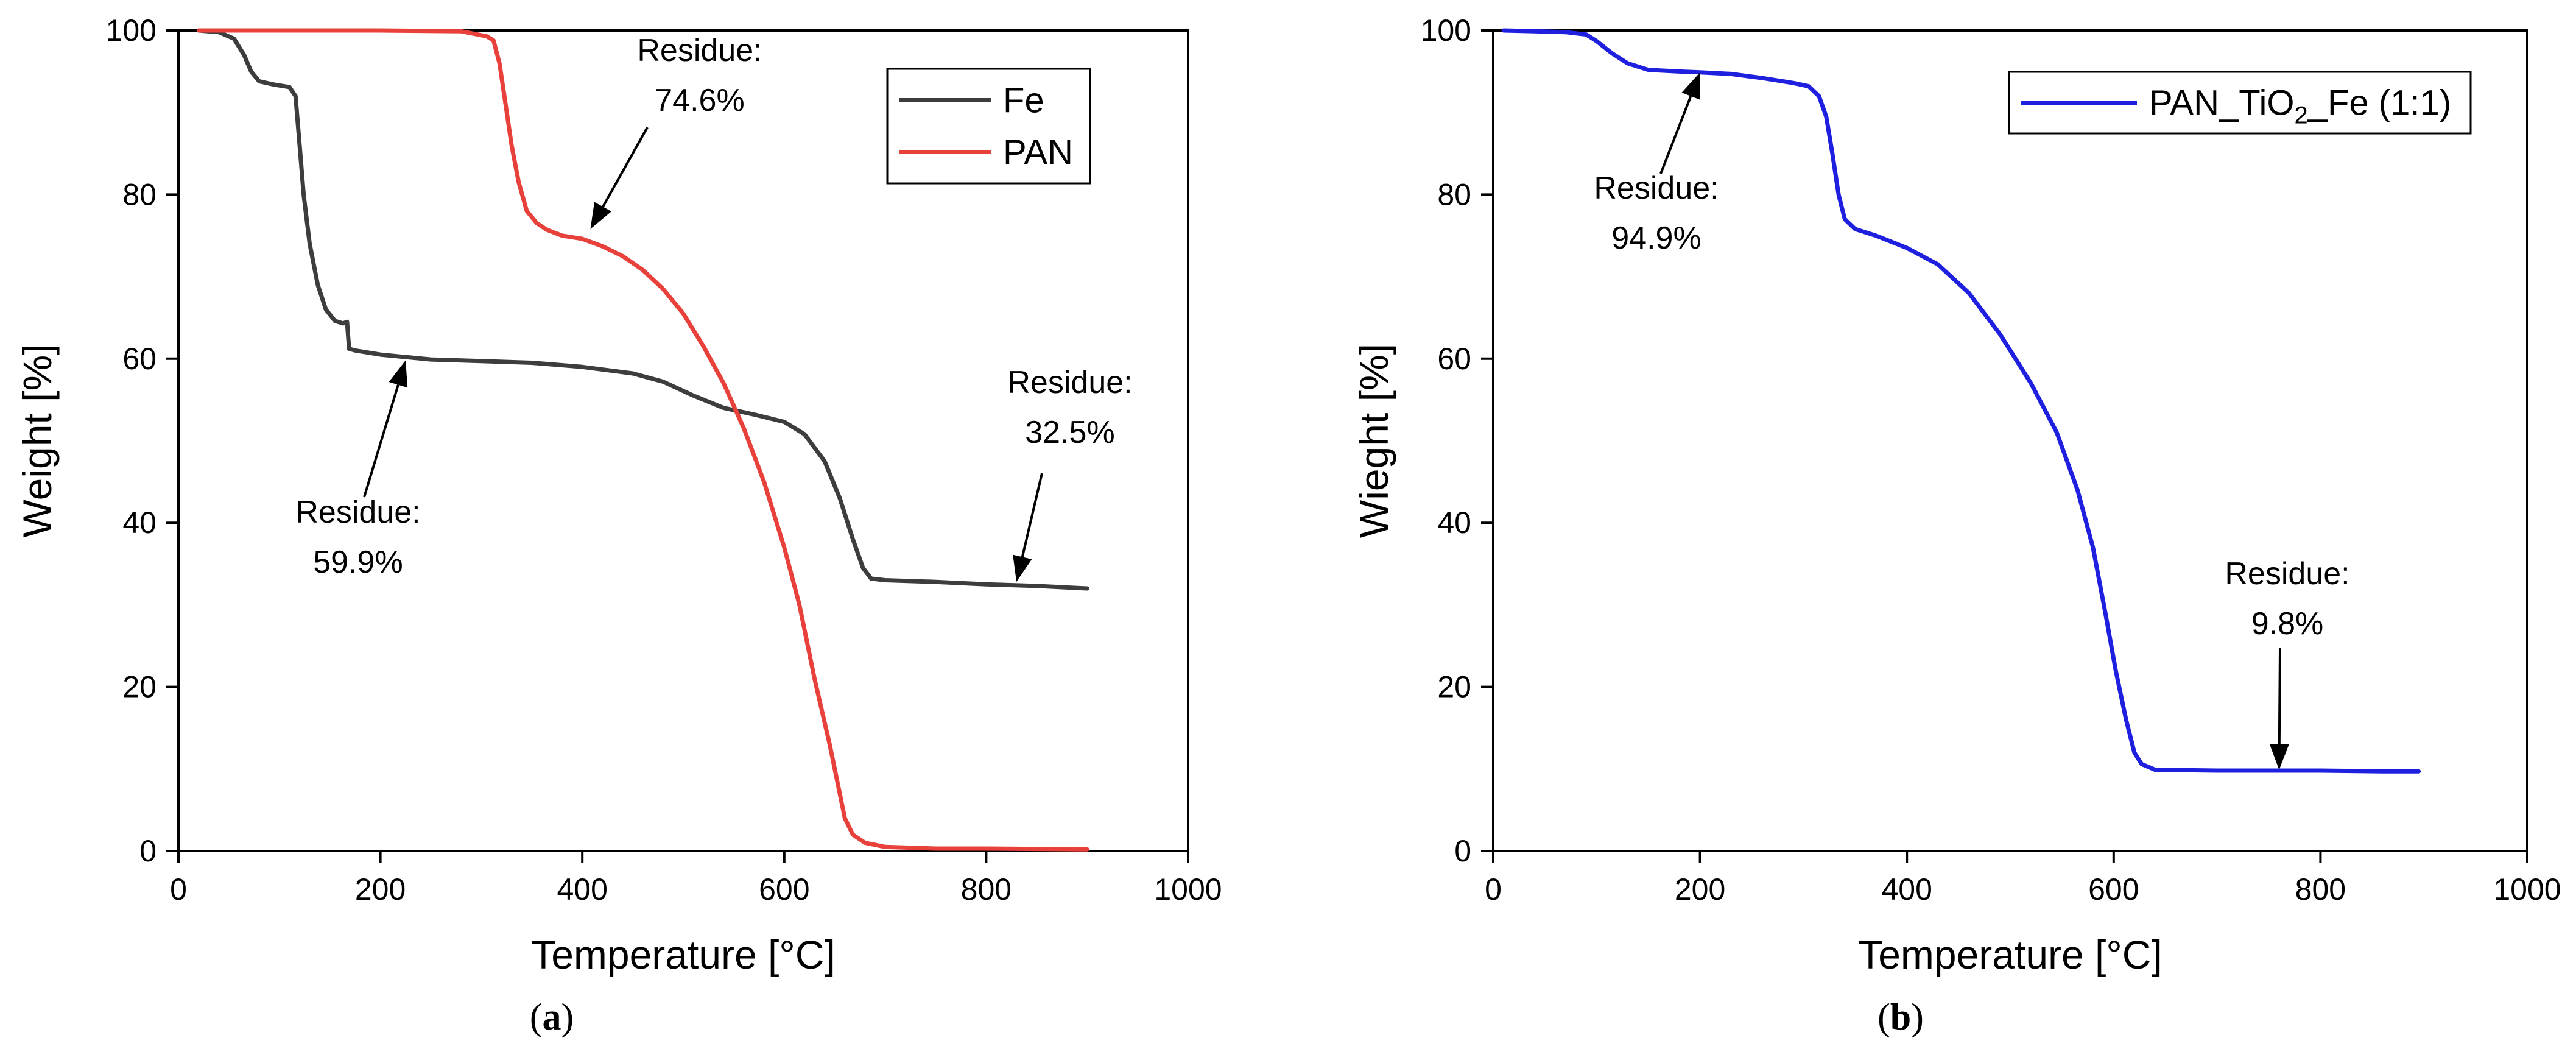 The height and width of the screenshot is (1049, 2576). What do you see at coordinates (1023, 101) in the screenshot?
I see `legend-label: Fe` at bounding box center [1023, 101].